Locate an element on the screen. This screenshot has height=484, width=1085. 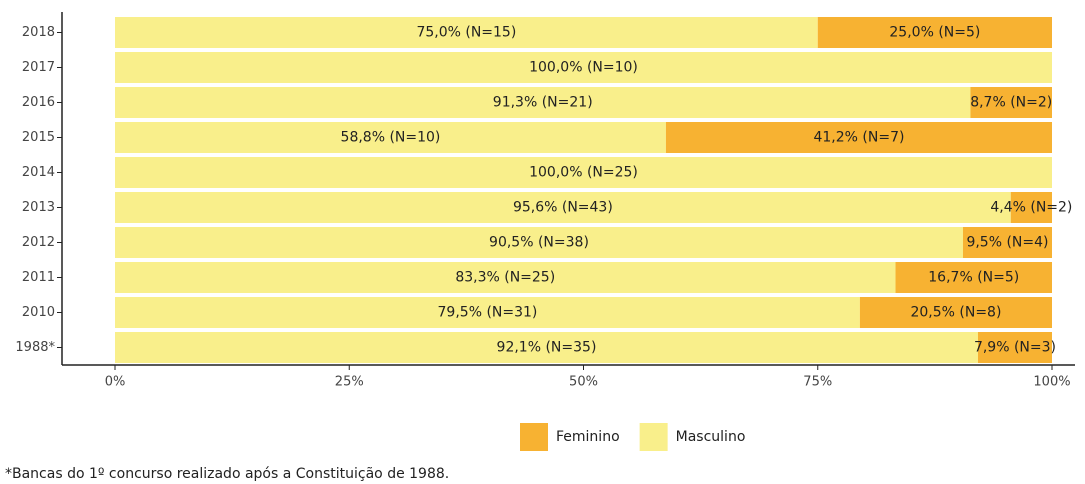
data-label: 95,6% (N=43) is located at coordinates (563, 208).